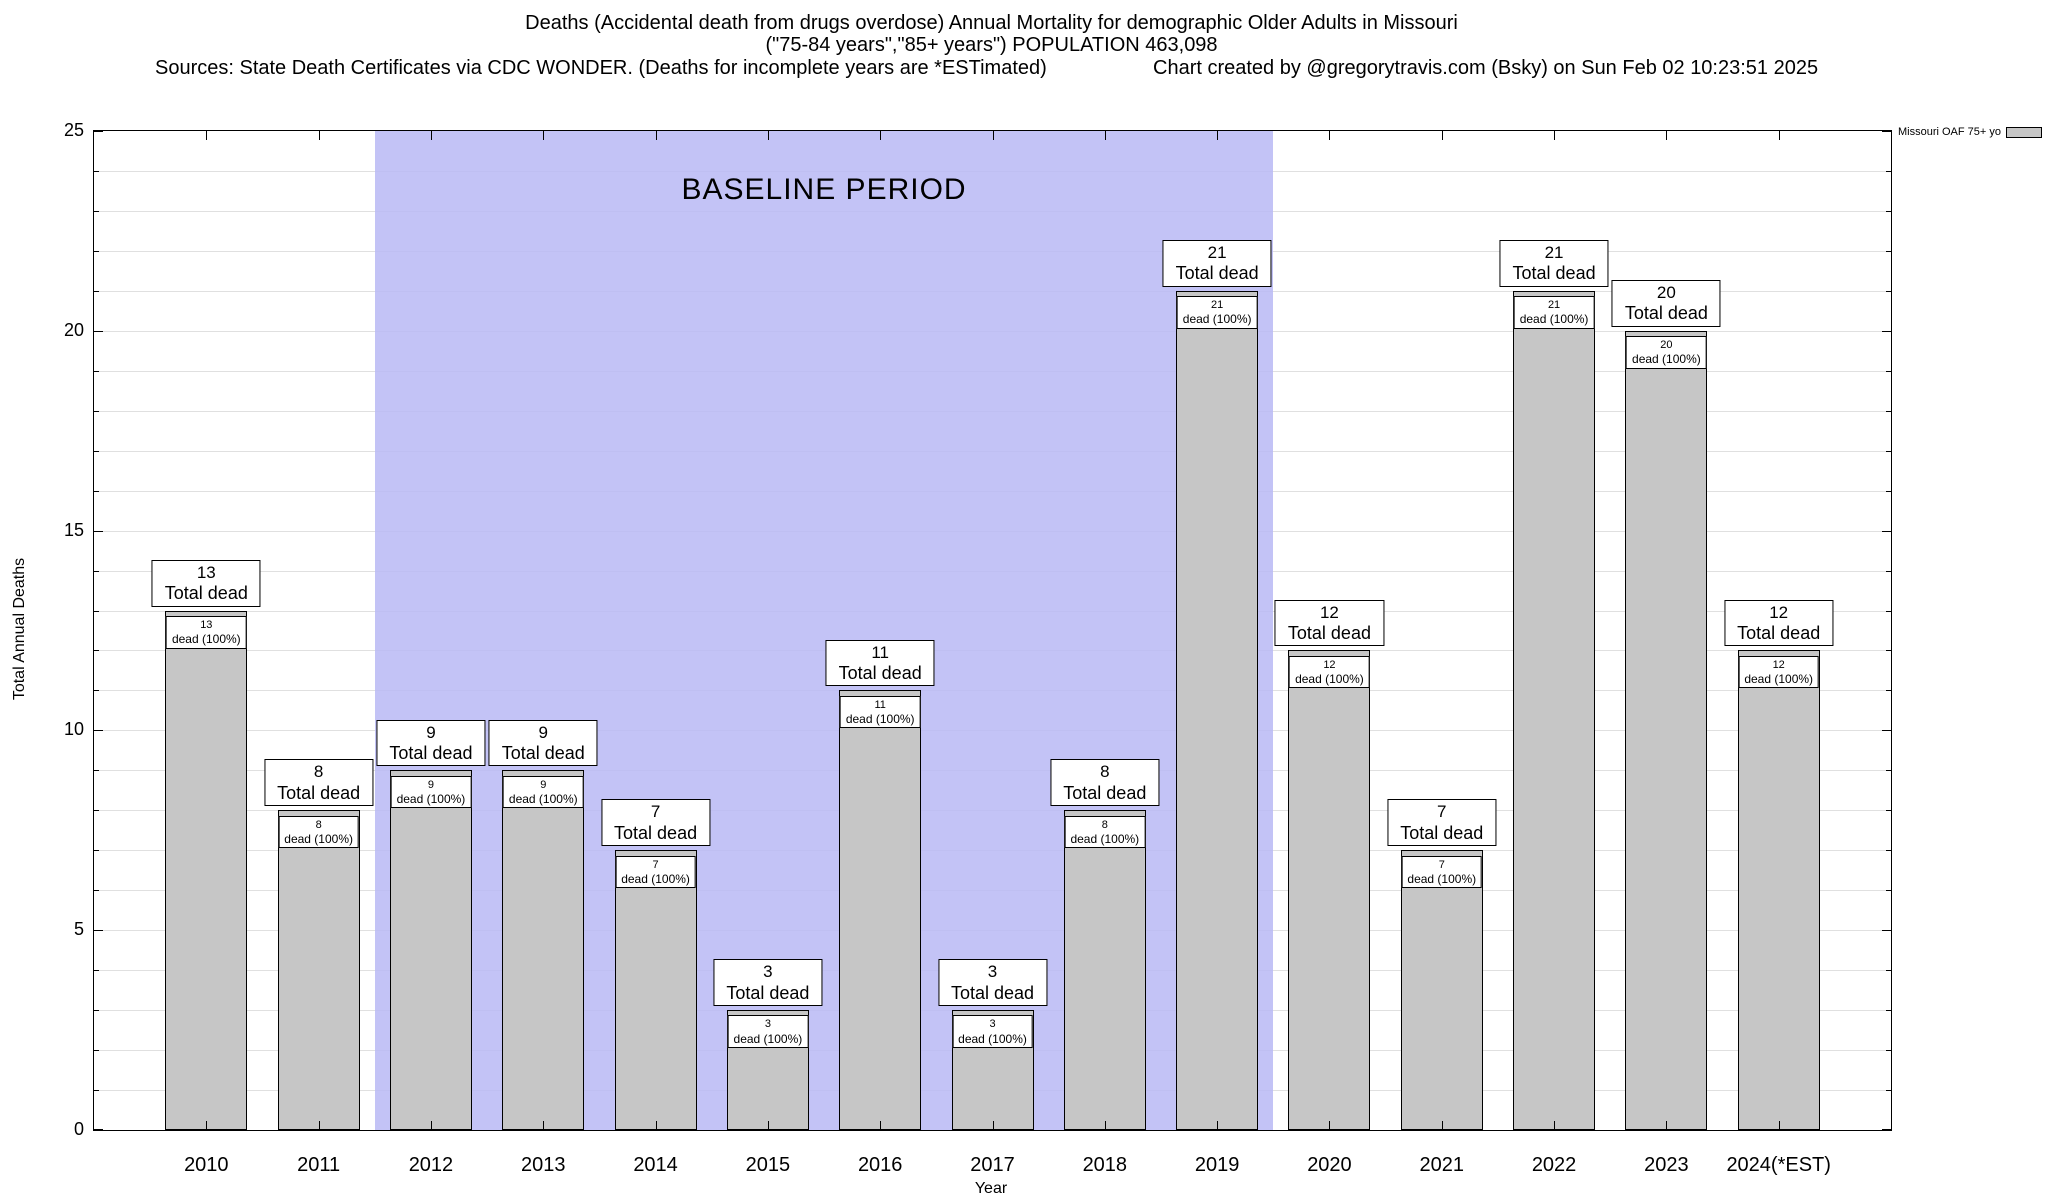 Image resolution: width=2048 pixels, height=1200 pixels. Describe the element at coordinates (318, 970) in the screenshot. I see `bar-2011` at that location.